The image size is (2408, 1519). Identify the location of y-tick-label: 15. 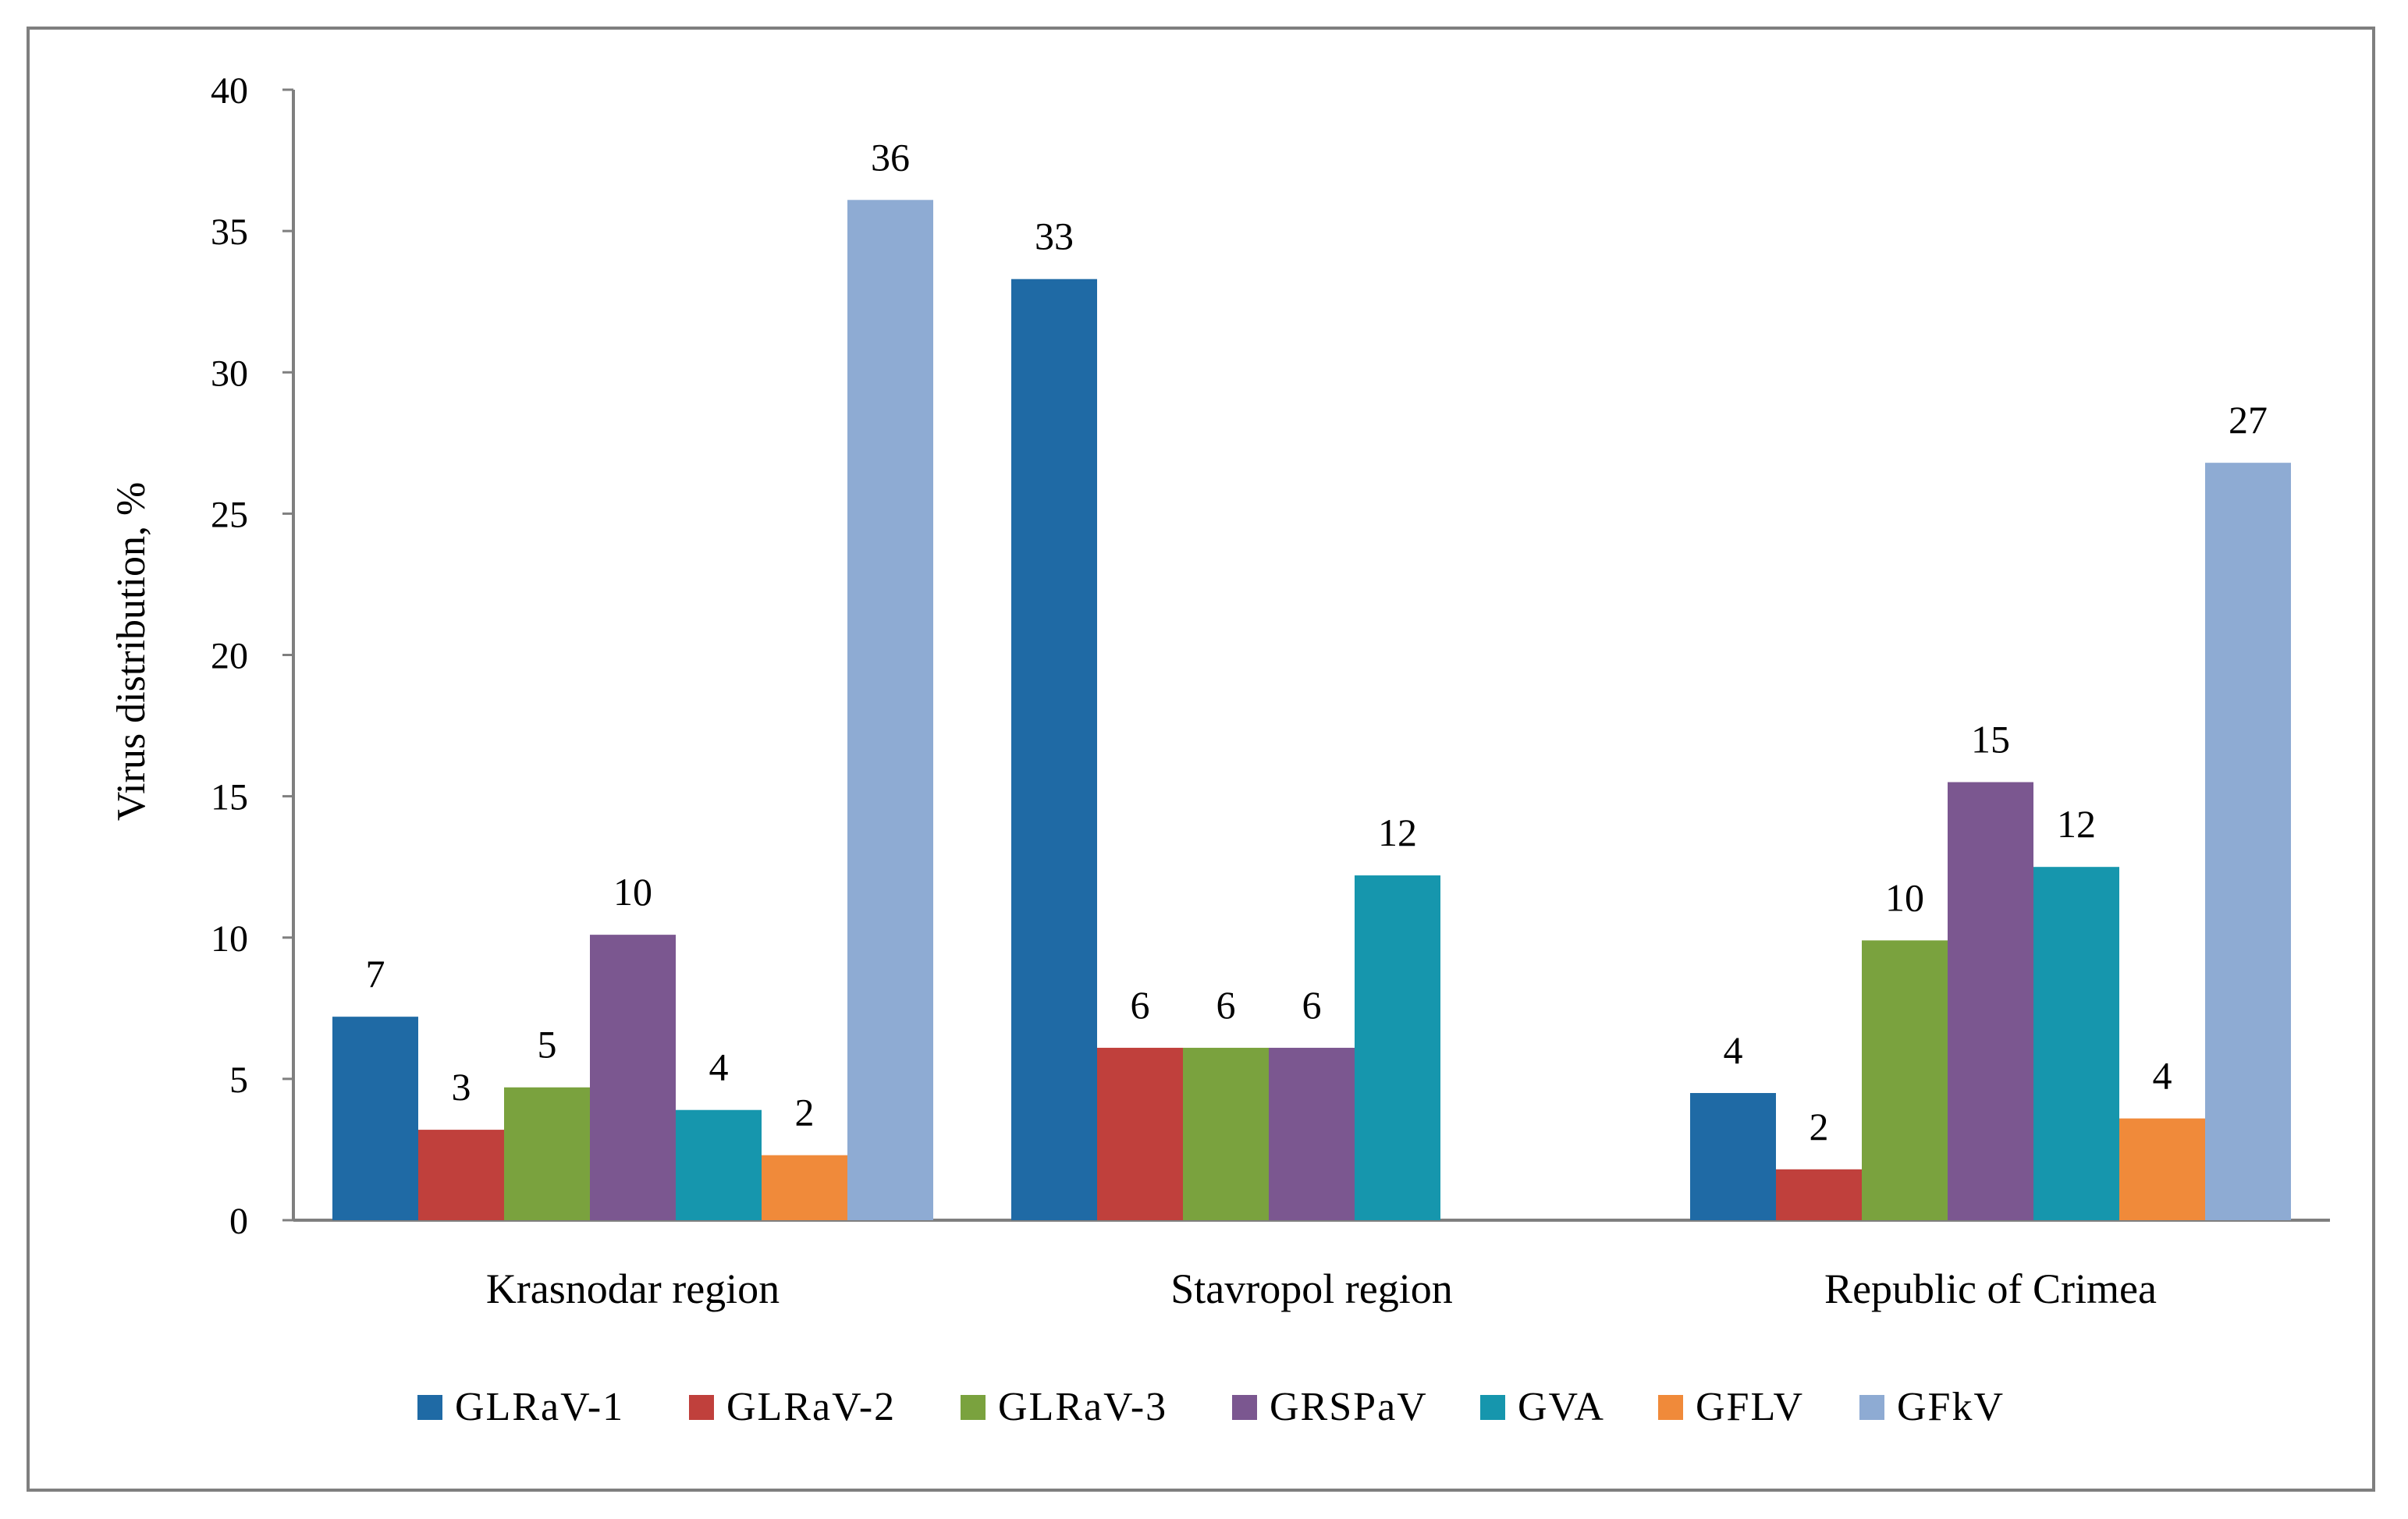
(229, 797).